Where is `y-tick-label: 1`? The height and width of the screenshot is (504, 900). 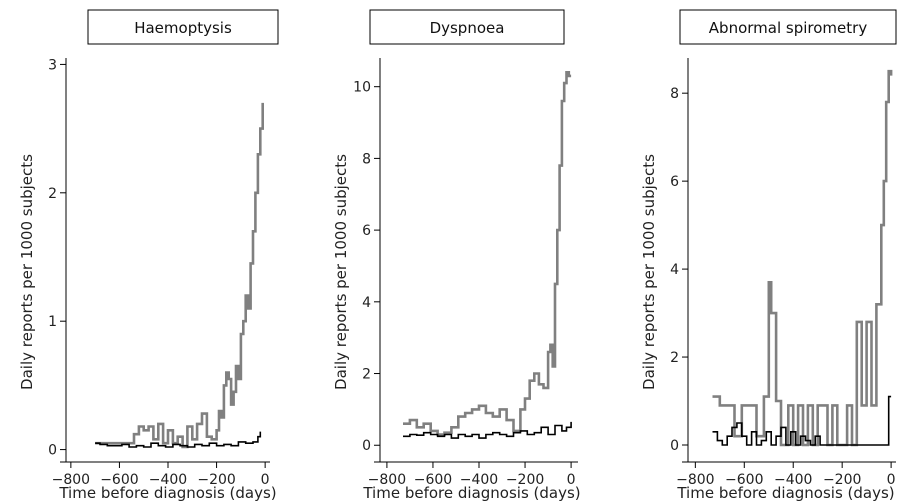 y-tick-label: 1 is located at coordinates (52, 322).